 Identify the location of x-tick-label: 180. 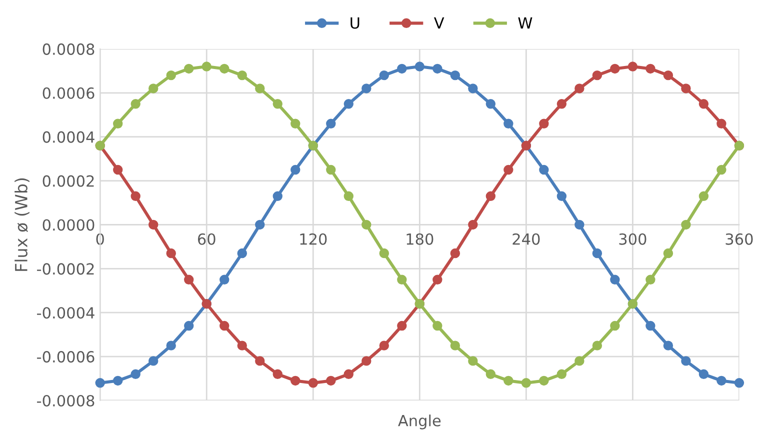
(420, 239).